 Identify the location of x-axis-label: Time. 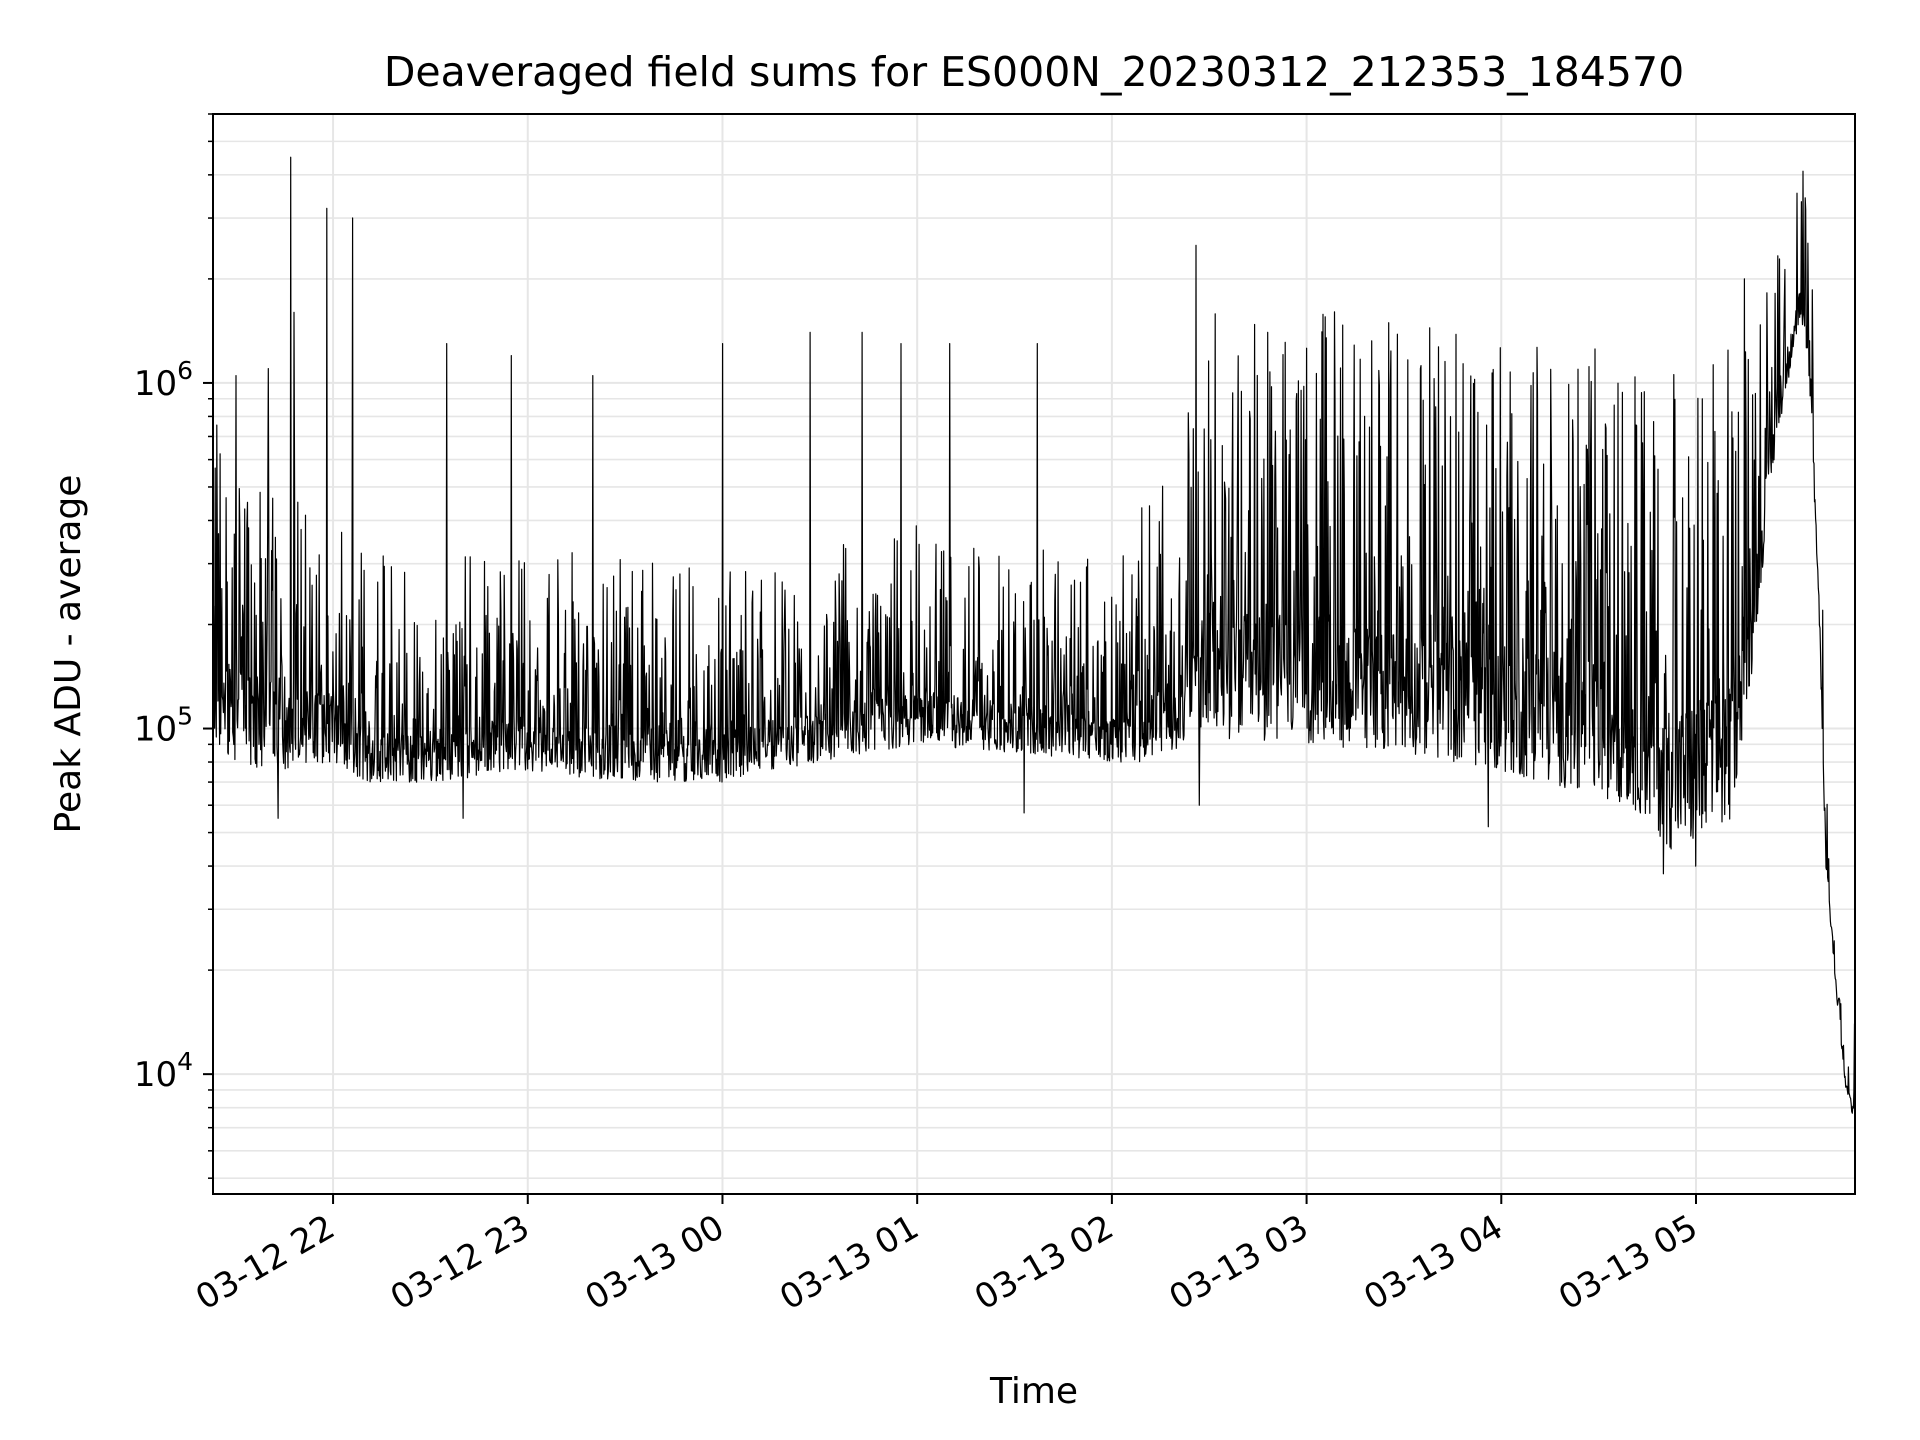
(1033, 1391).